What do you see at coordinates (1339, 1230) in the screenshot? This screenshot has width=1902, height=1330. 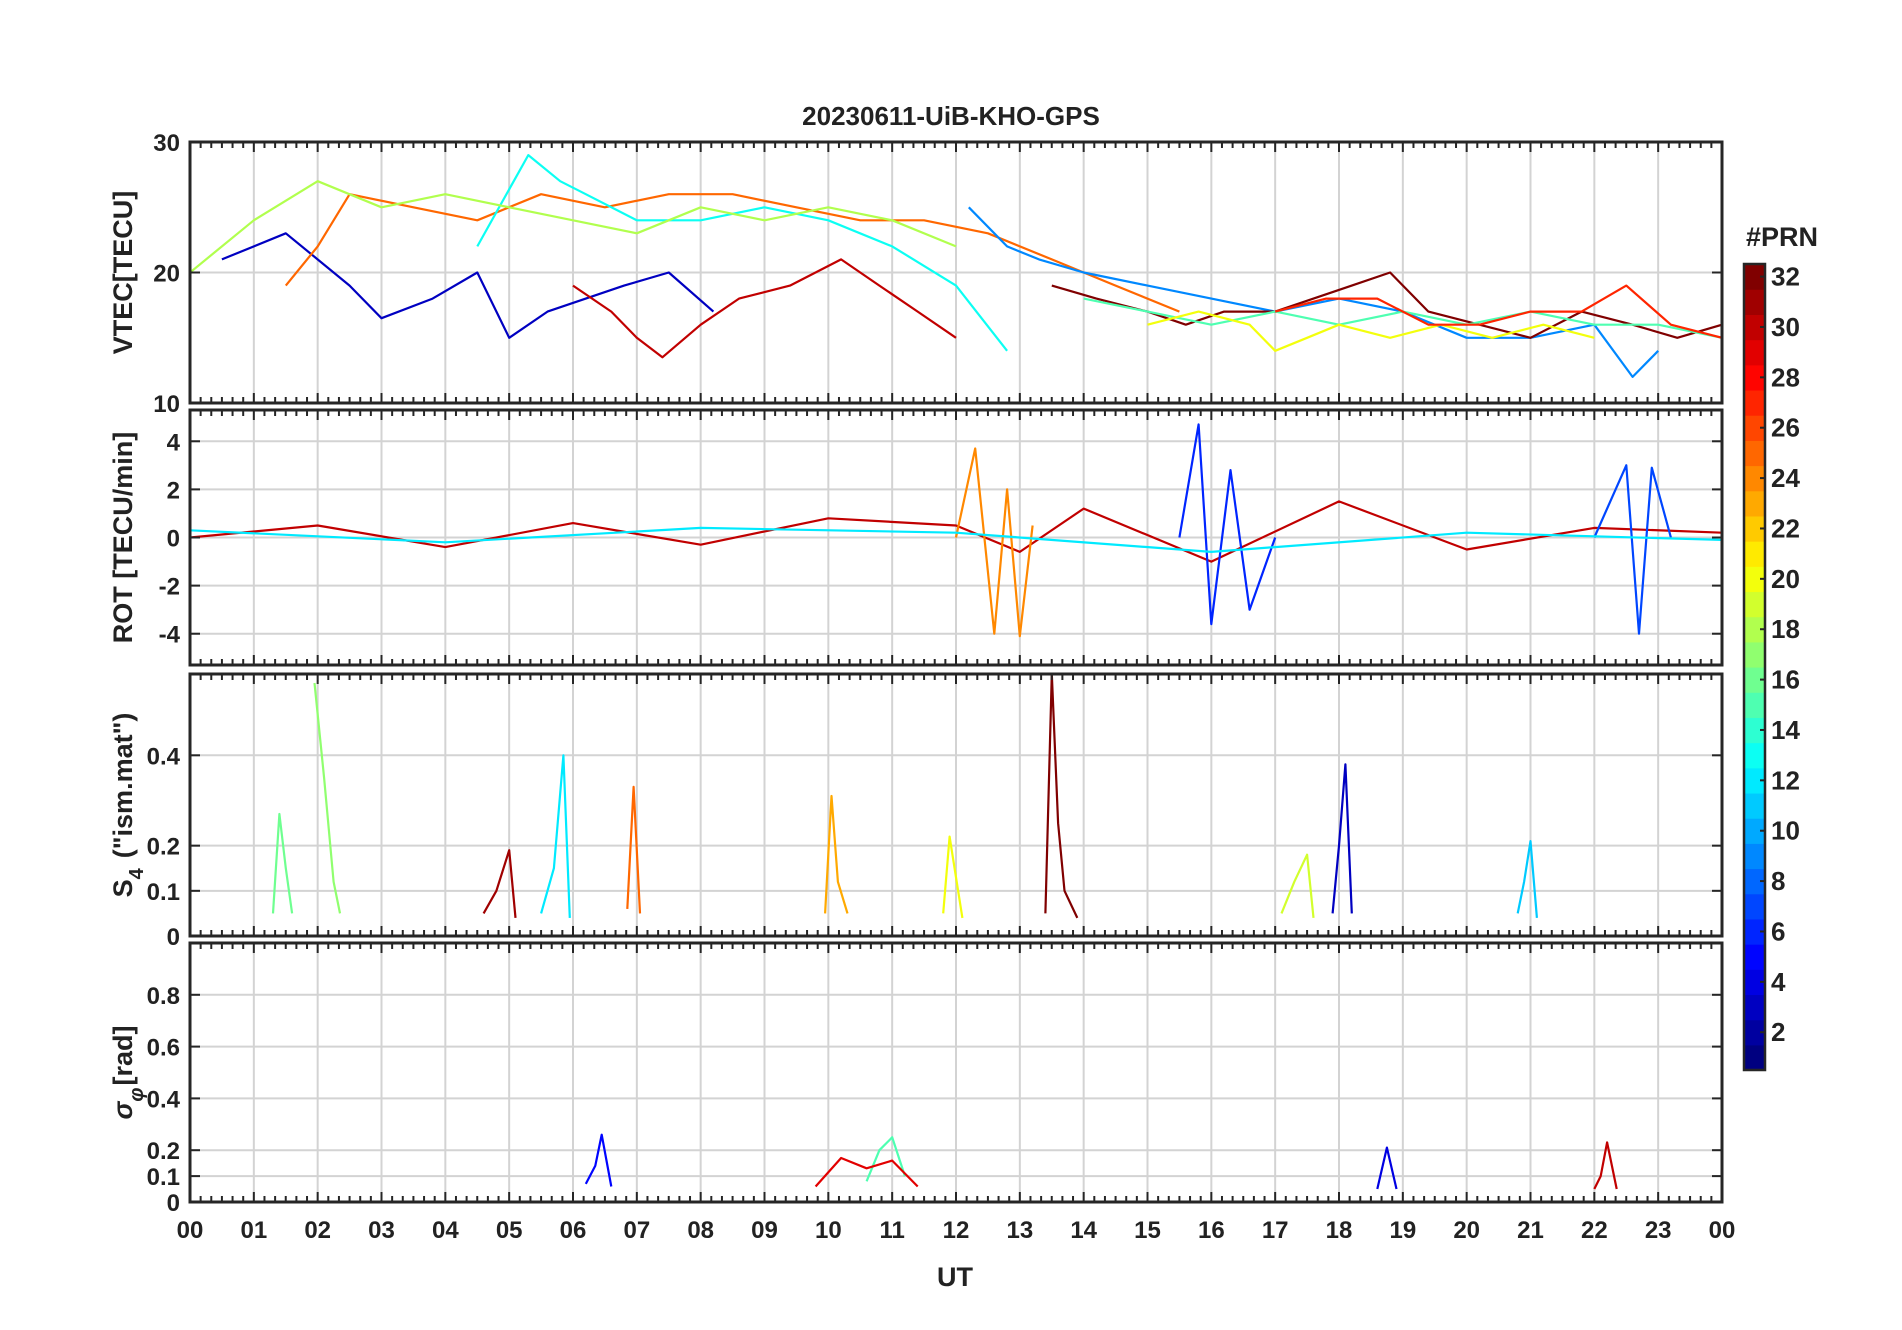 I see `x-tick-label: 18` at bounding box center [1339, 1230].